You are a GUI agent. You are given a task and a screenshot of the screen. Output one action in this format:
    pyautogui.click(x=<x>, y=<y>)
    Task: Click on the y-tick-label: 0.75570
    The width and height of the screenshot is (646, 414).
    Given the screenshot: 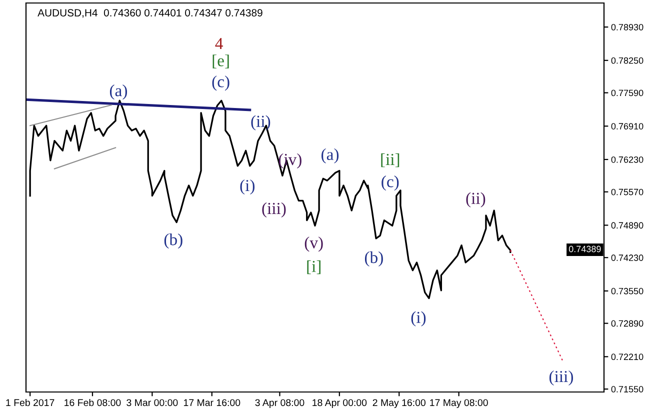 What is the action you would take?
    pyautogui.click(x=627, y=192)
    